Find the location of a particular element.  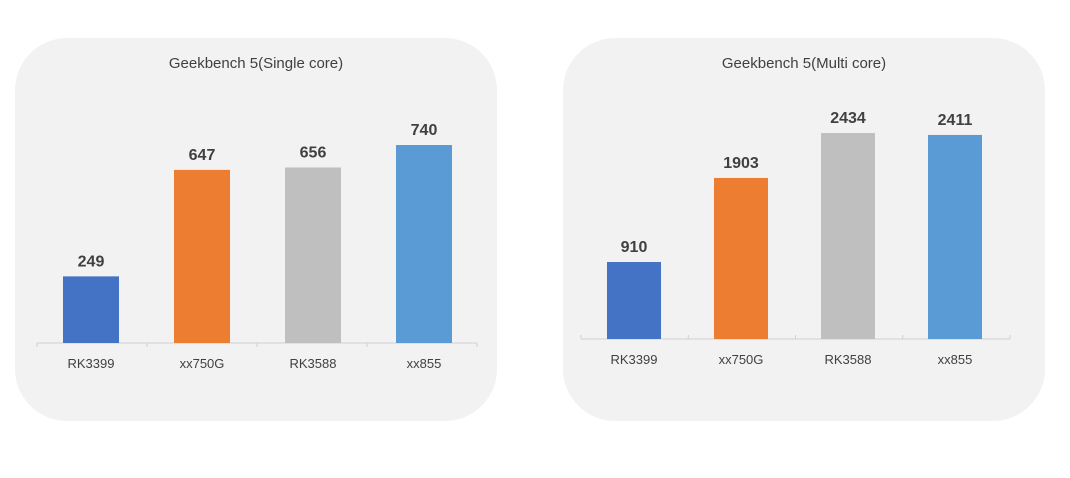

data-label: 249 is located at coordinates (91, 261).